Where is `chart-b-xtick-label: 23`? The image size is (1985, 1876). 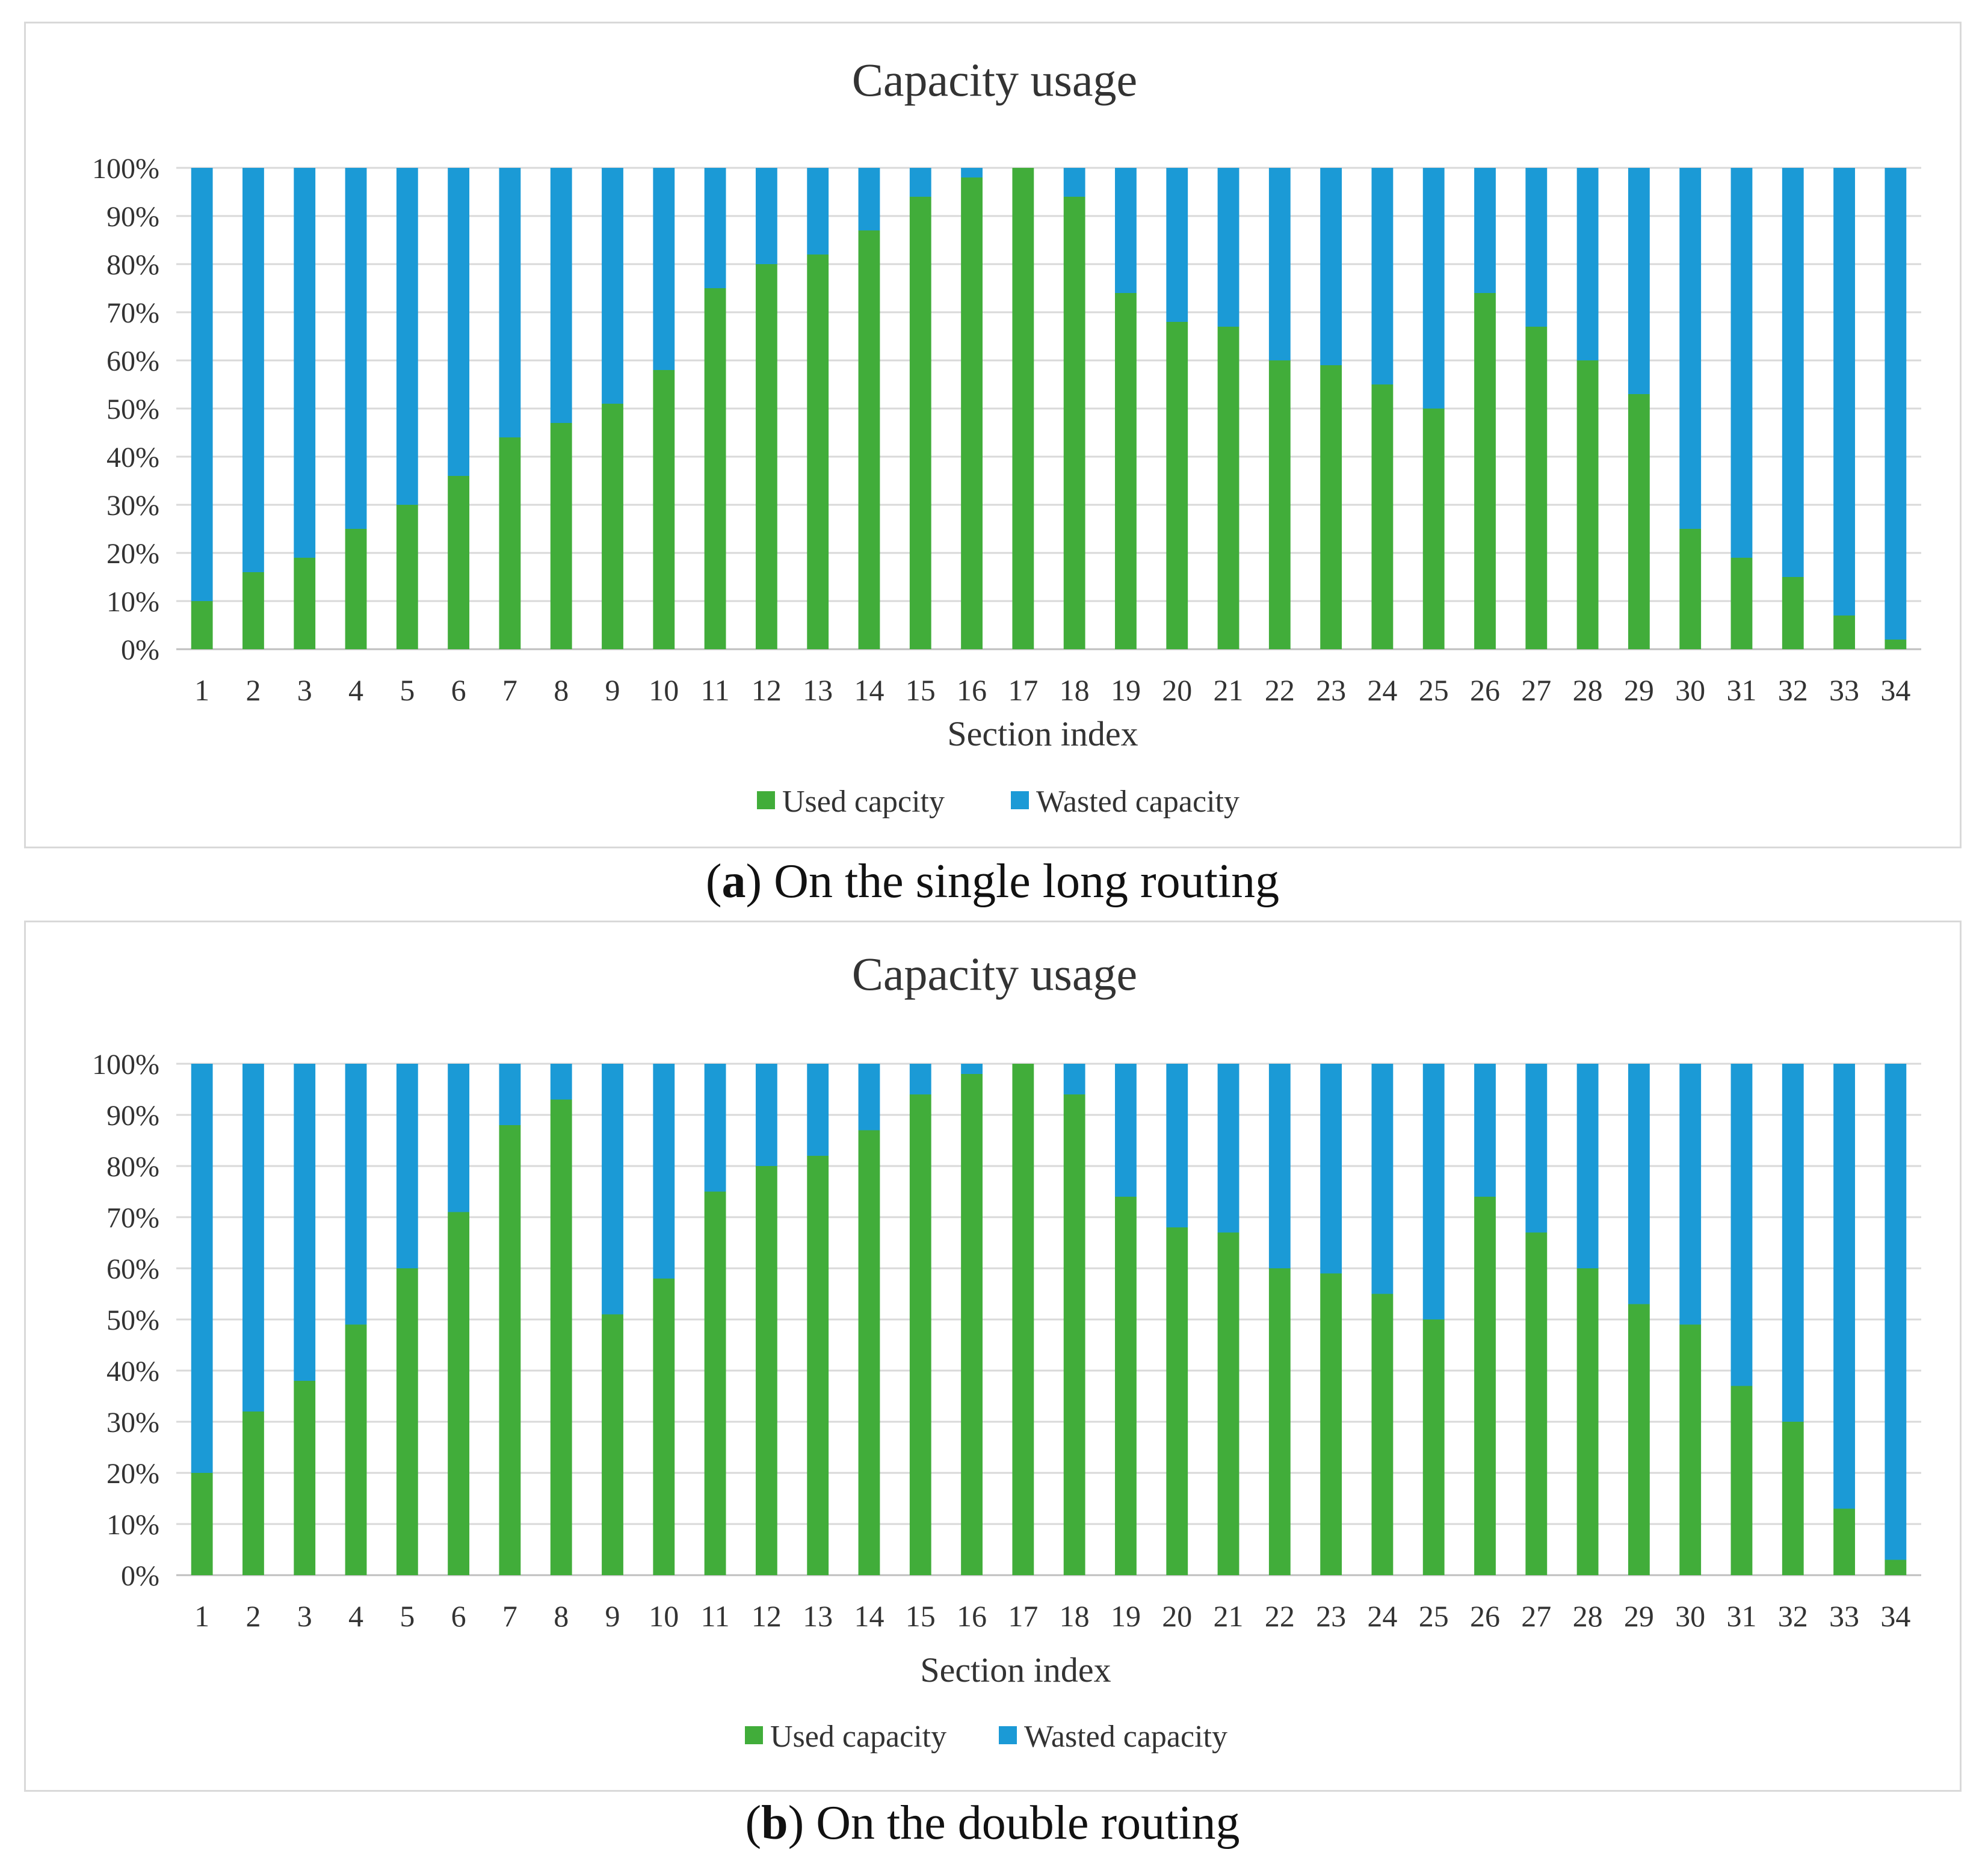 chart-b-xtick-label: 23 is located at coordinates (1331, 1616).